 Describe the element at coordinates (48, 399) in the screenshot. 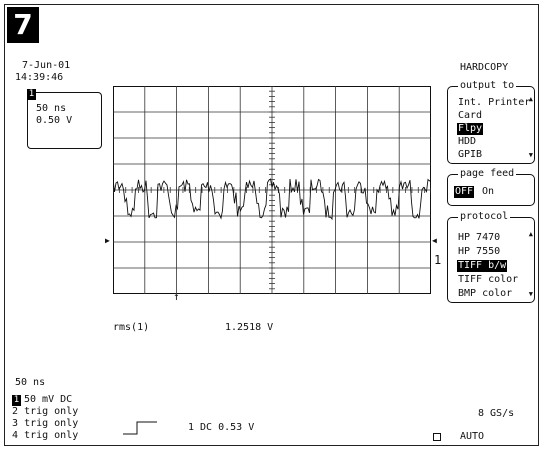

I see `channel-1-setting: 50 mV DC` at that location.